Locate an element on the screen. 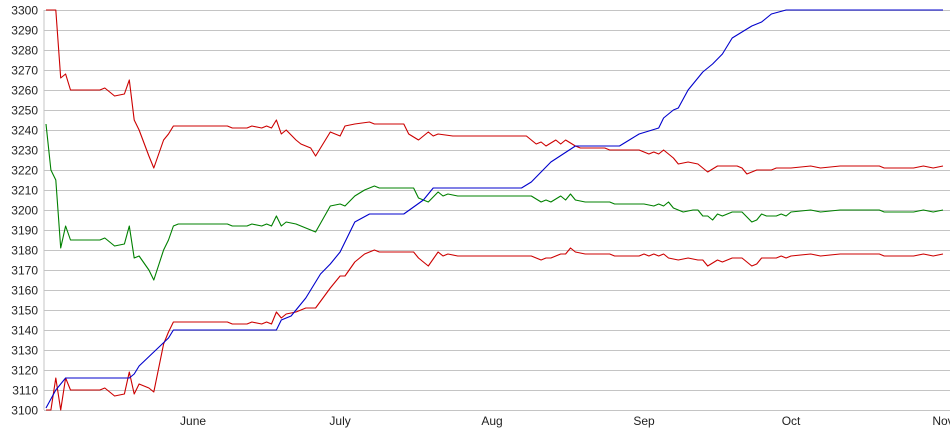  y-tick-label: 3290 is located at coordinates (24, 31).